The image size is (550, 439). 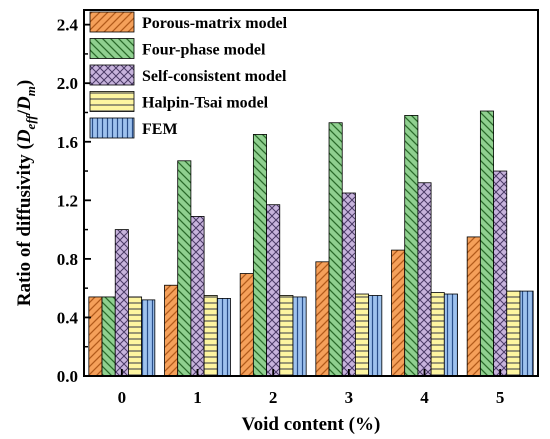 I want to click on y-tick-label: 1.2, so click(x=67, y=200).